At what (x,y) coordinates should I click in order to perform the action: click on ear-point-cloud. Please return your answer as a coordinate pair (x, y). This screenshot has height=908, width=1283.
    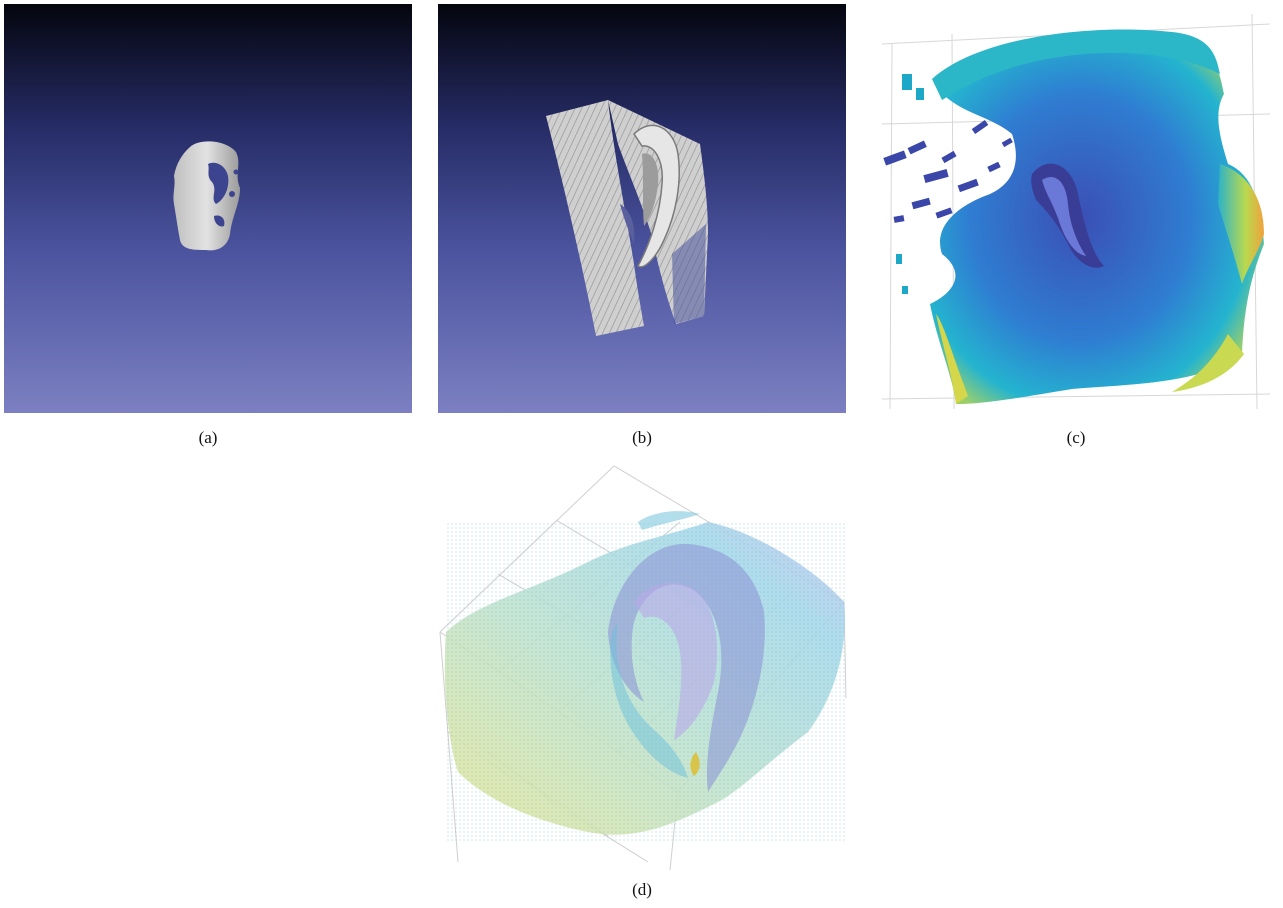
    Looking at the image, I should click on (642, 667).